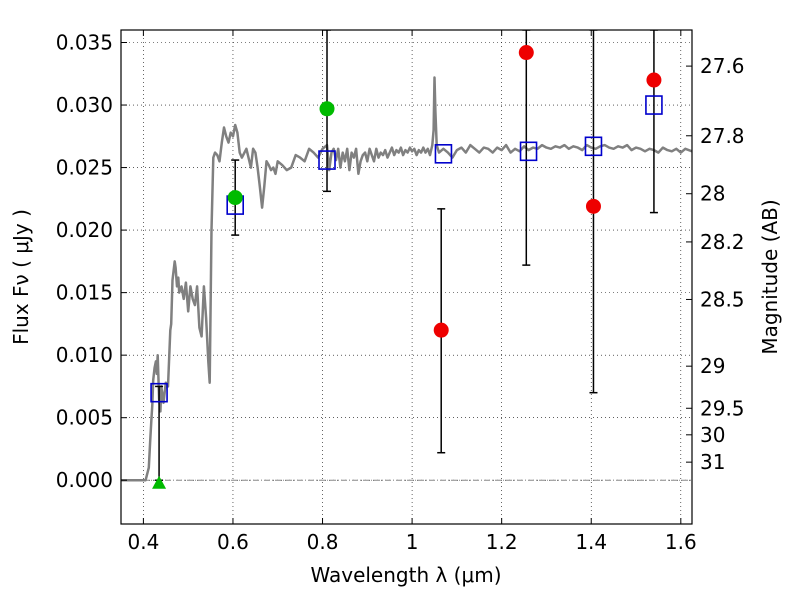 This screenshot has height=600, width=800. What do you see at coordinates (681, 542) in the screenshot?
I see `x-tick-label: 1.6` at bounding box center [681, 542].